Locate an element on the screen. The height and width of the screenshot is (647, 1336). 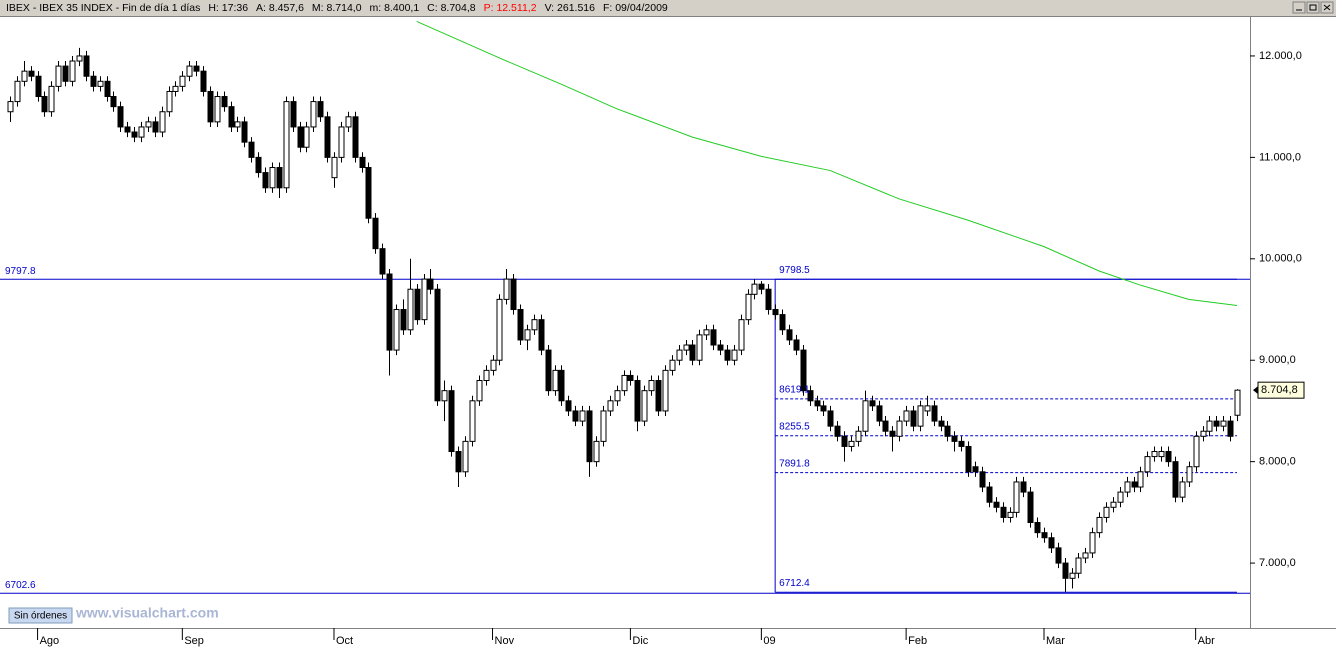
x-tick-label: Nov is located at coordinates (505, 641).